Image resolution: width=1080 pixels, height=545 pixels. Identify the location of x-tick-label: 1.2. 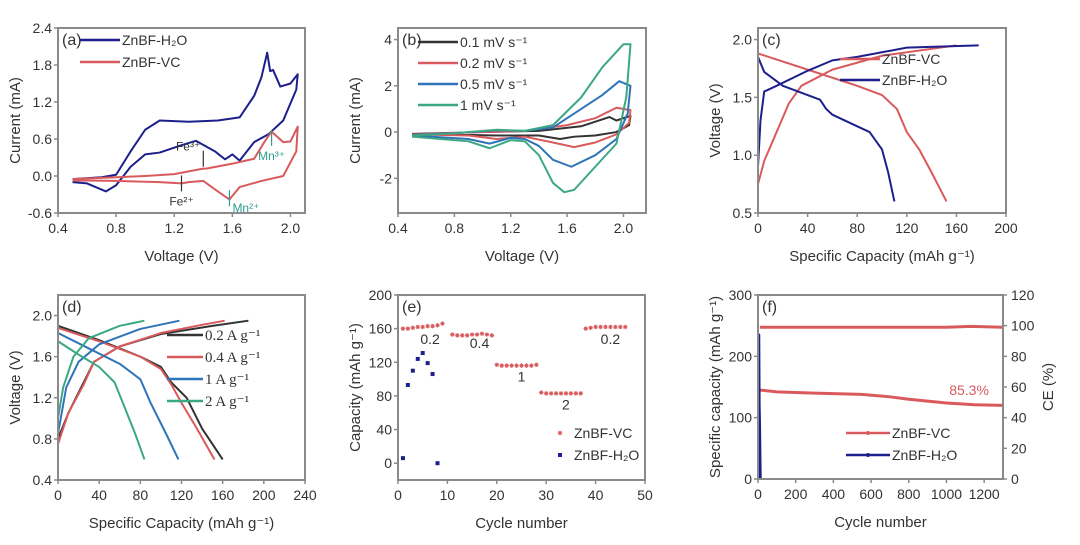
(511, 228).